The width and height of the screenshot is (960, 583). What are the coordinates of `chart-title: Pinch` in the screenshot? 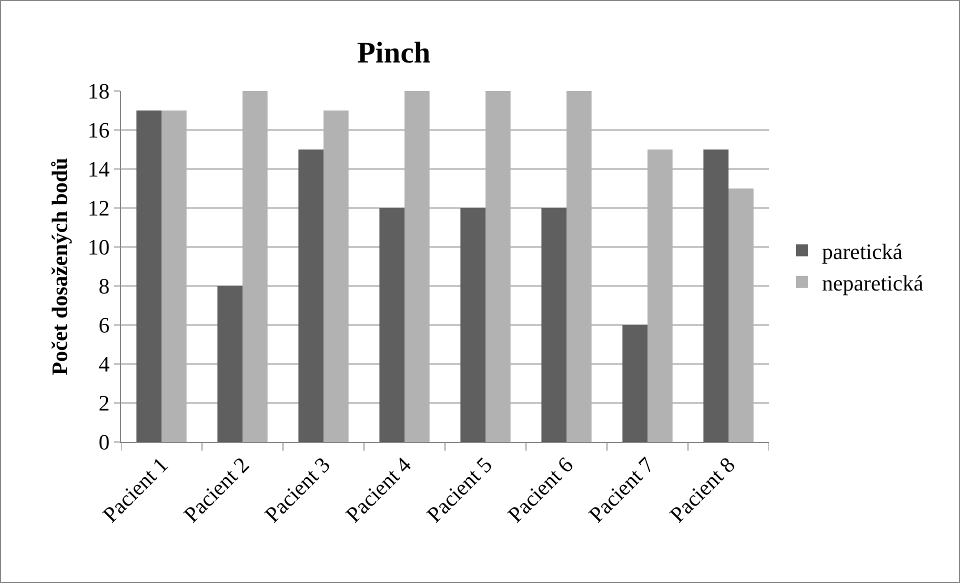 It's located at (394, 53).